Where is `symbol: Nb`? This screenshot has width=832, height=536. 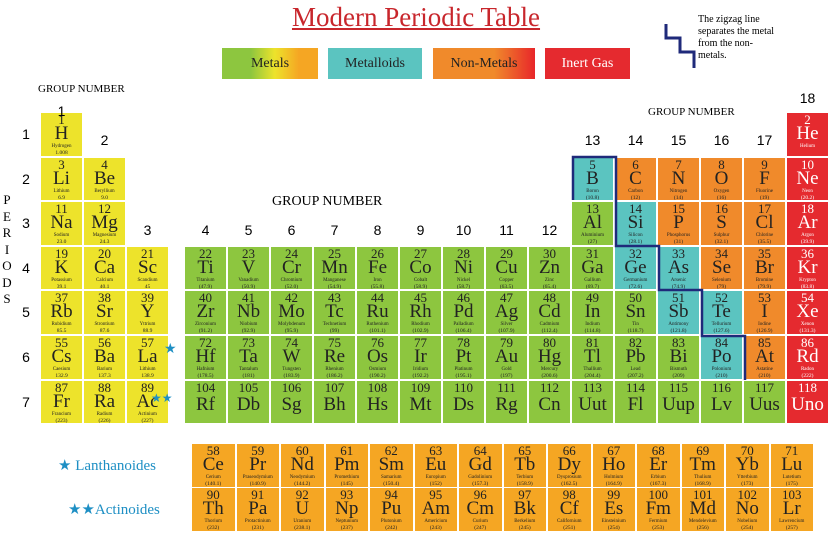
symbol: Nb is located at coordinates (248, 312).